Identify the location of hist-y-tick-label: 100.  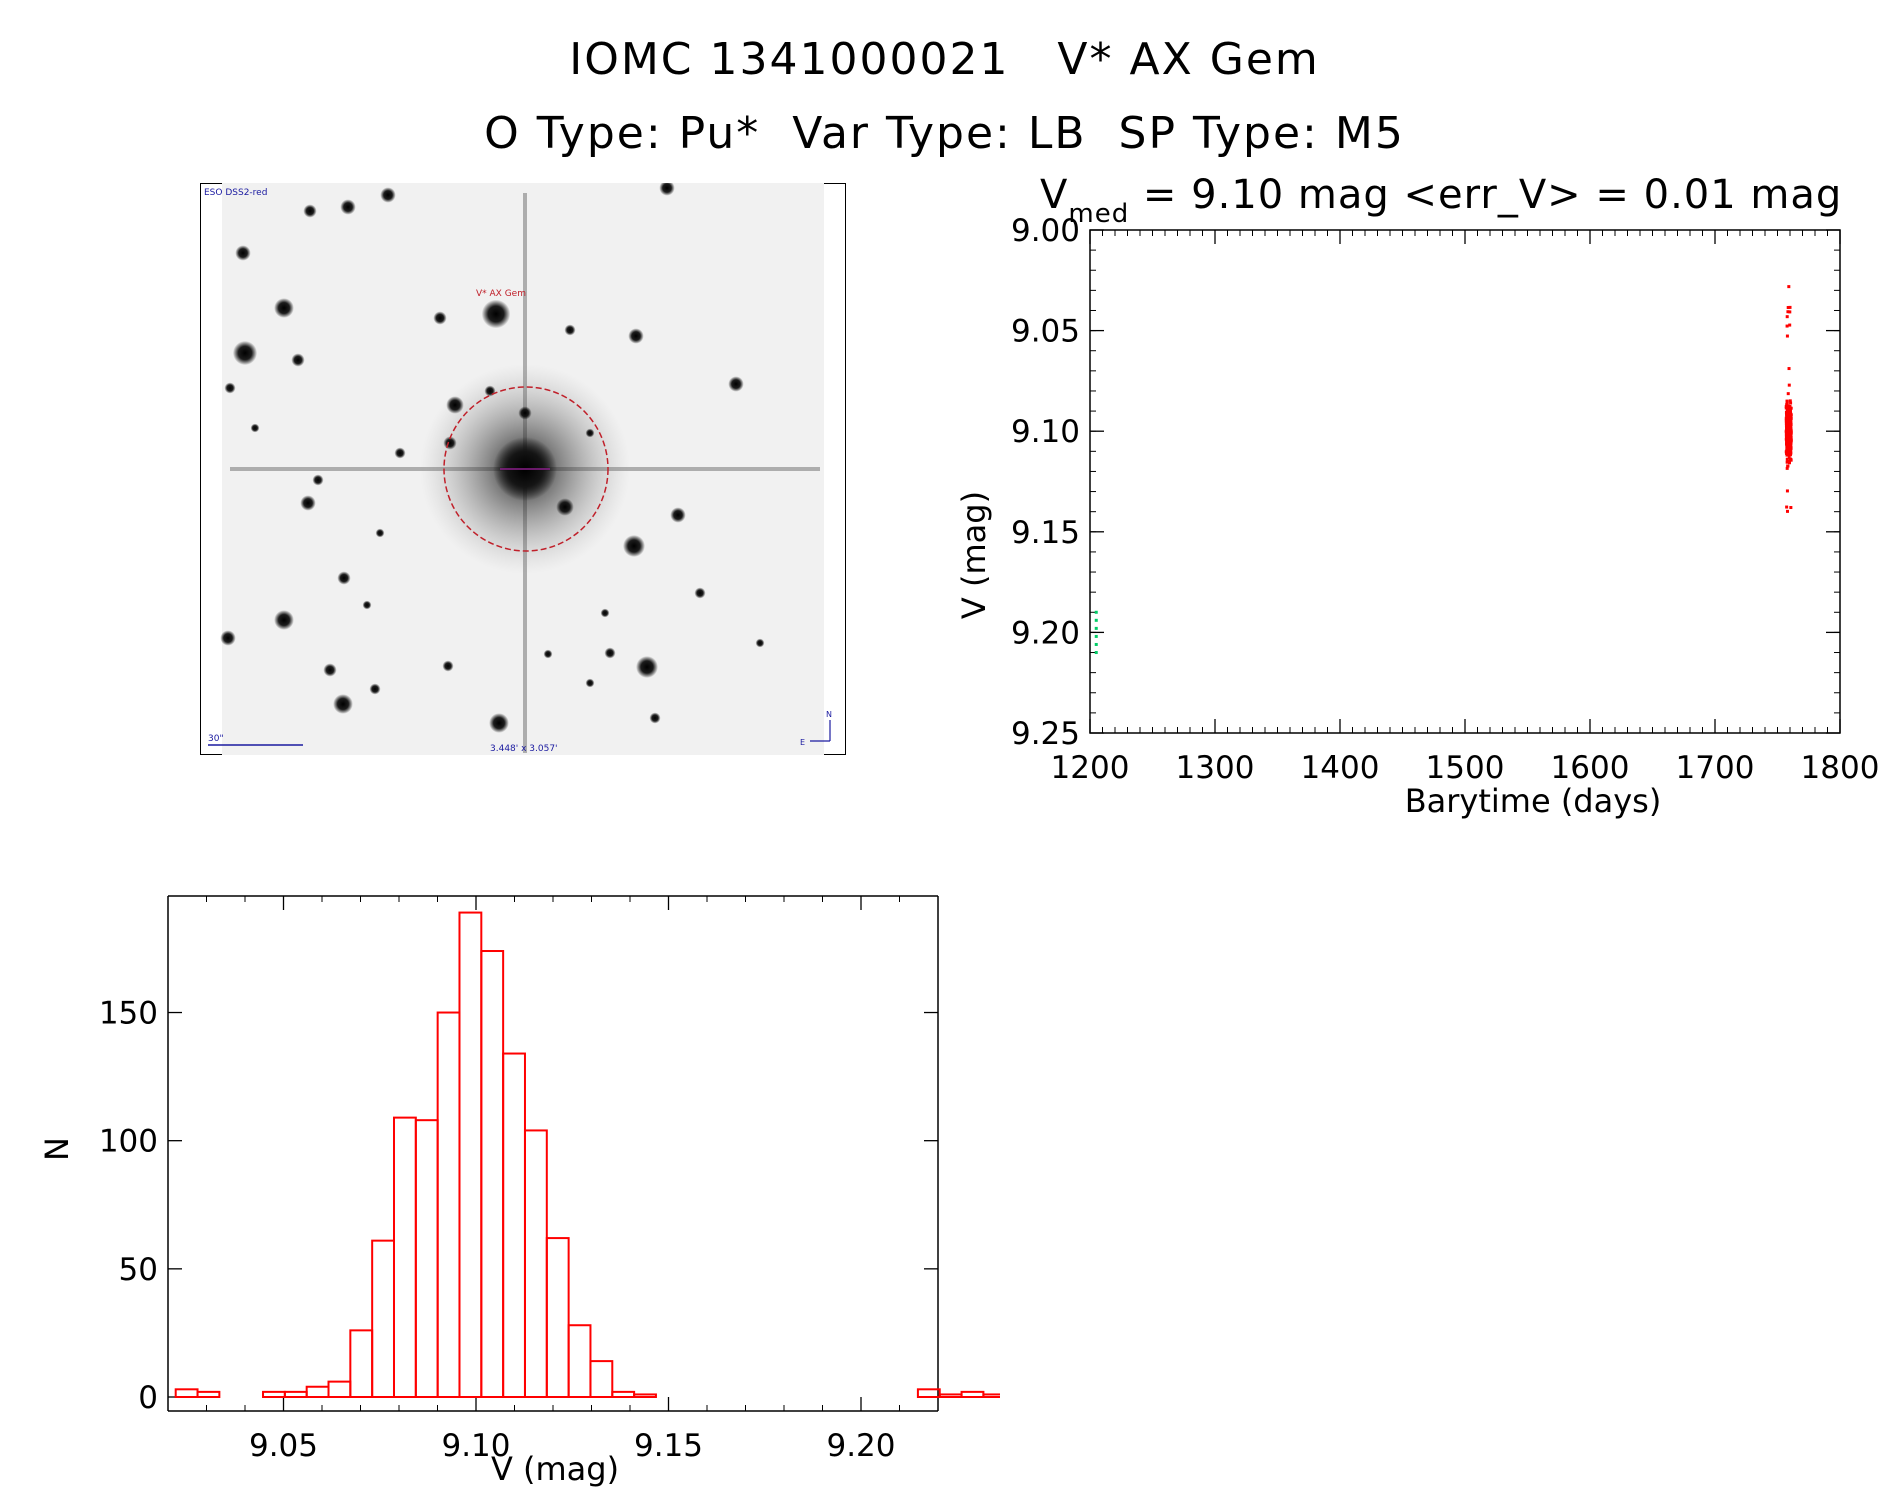
(128, 1142).